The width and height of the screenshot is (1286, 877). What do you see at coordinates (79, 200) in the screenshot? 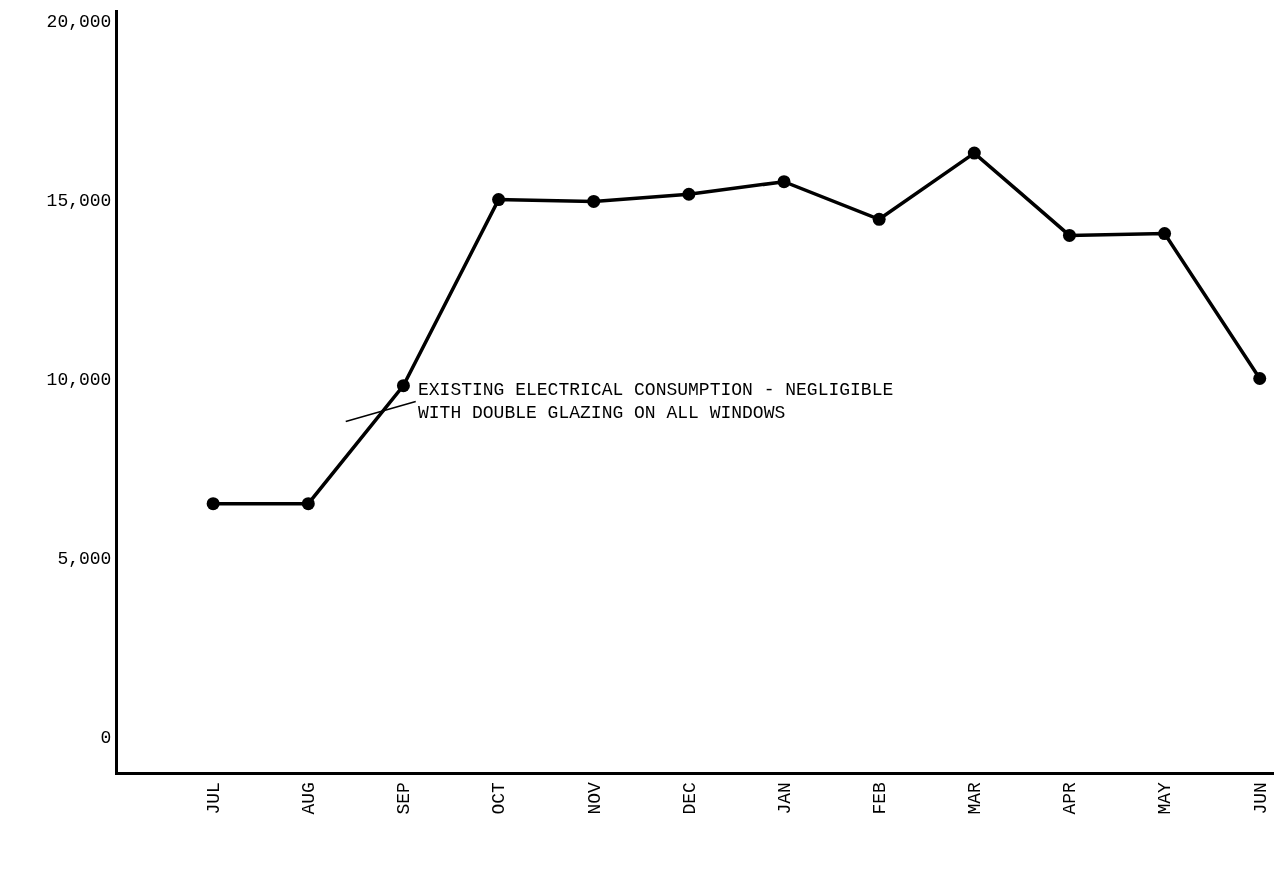
I see `y-tick-label: 15,000` at bounding box center [79, 200].